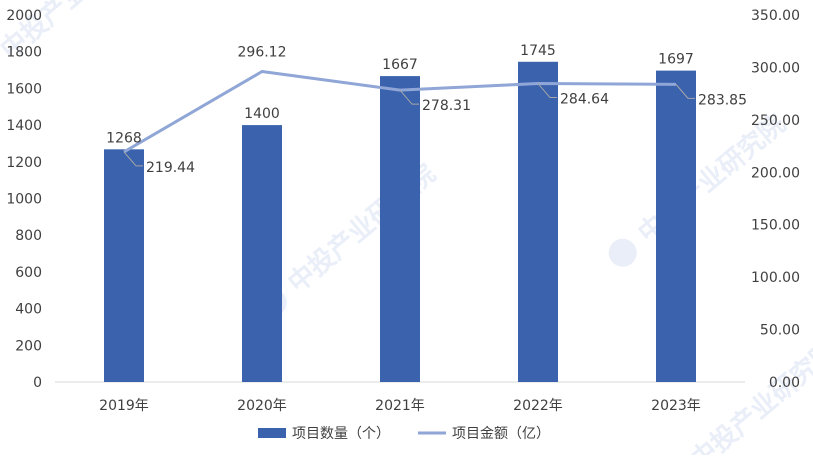 The image size is (813, 459). What do you see at coordinates (28, 310) in the screenshot?
I see `y-left-tick-label: 400` at bounding box center [28, 310].